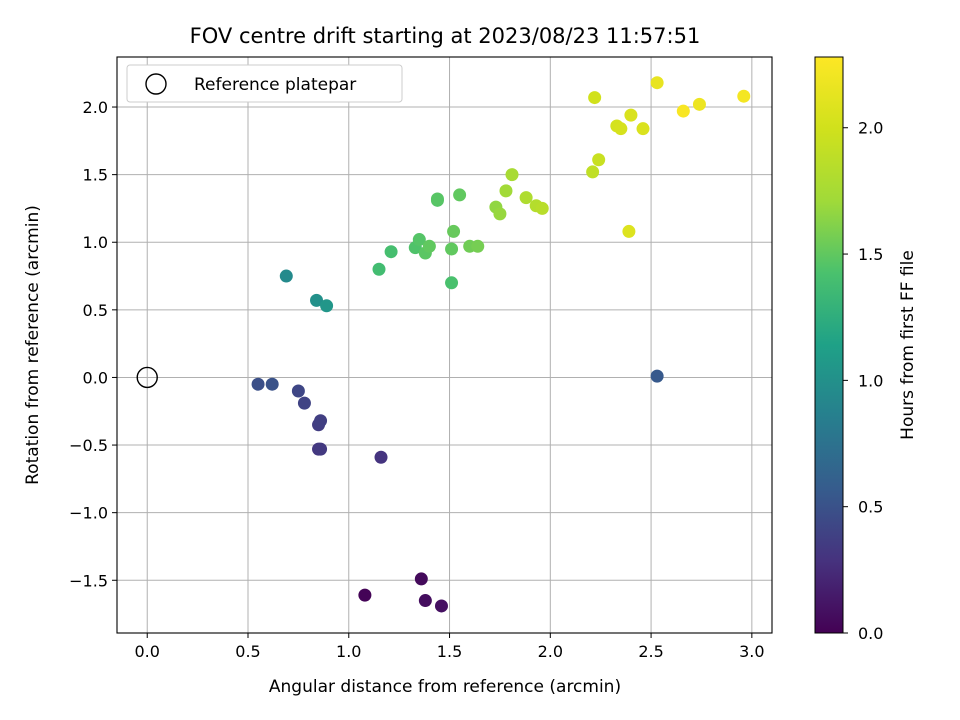 This screenshot has height=720, width=960. Describe the element at coordinates (650, 651) in the screenshot. I see `x-tick-label: 2.5` at that location.